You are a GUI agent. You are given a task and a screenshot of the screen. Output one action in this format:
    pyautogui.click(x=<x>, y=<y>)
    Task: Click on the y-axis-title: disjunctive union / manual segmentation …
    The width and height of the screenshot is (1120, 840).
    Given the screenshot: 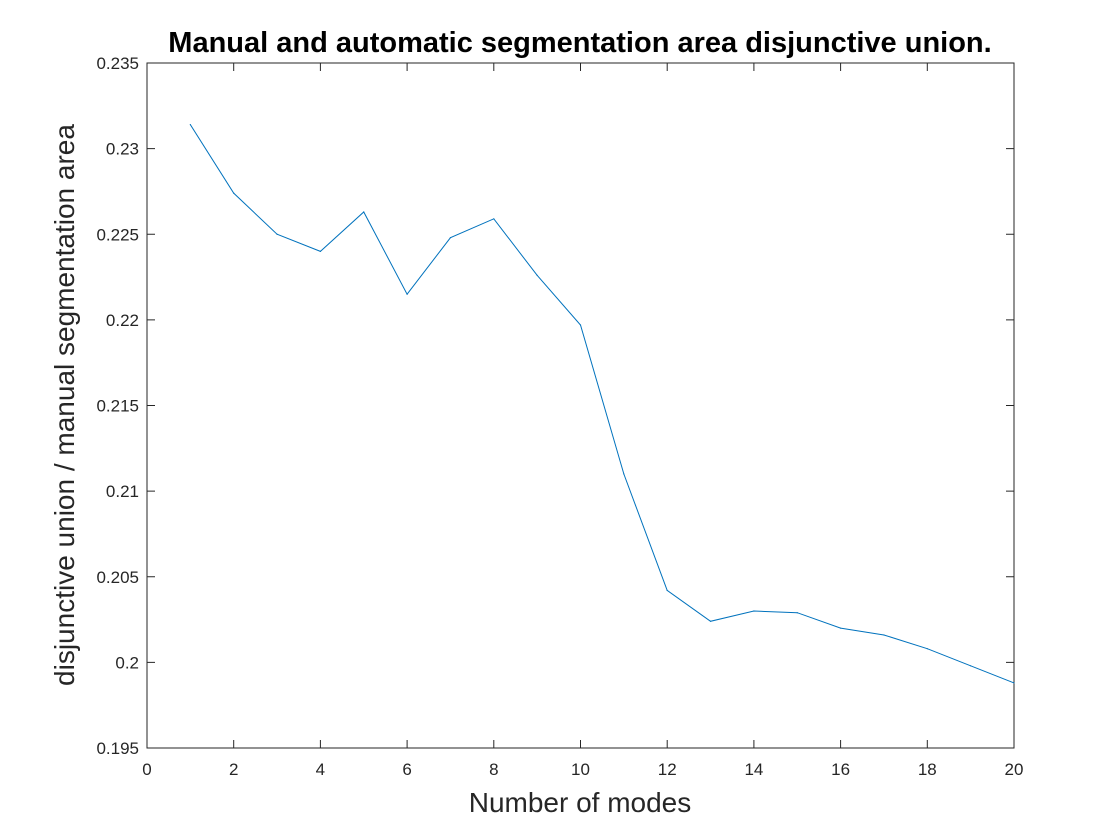 What is the action you would take?
    pyautogui.click(x=64, y=405)
    